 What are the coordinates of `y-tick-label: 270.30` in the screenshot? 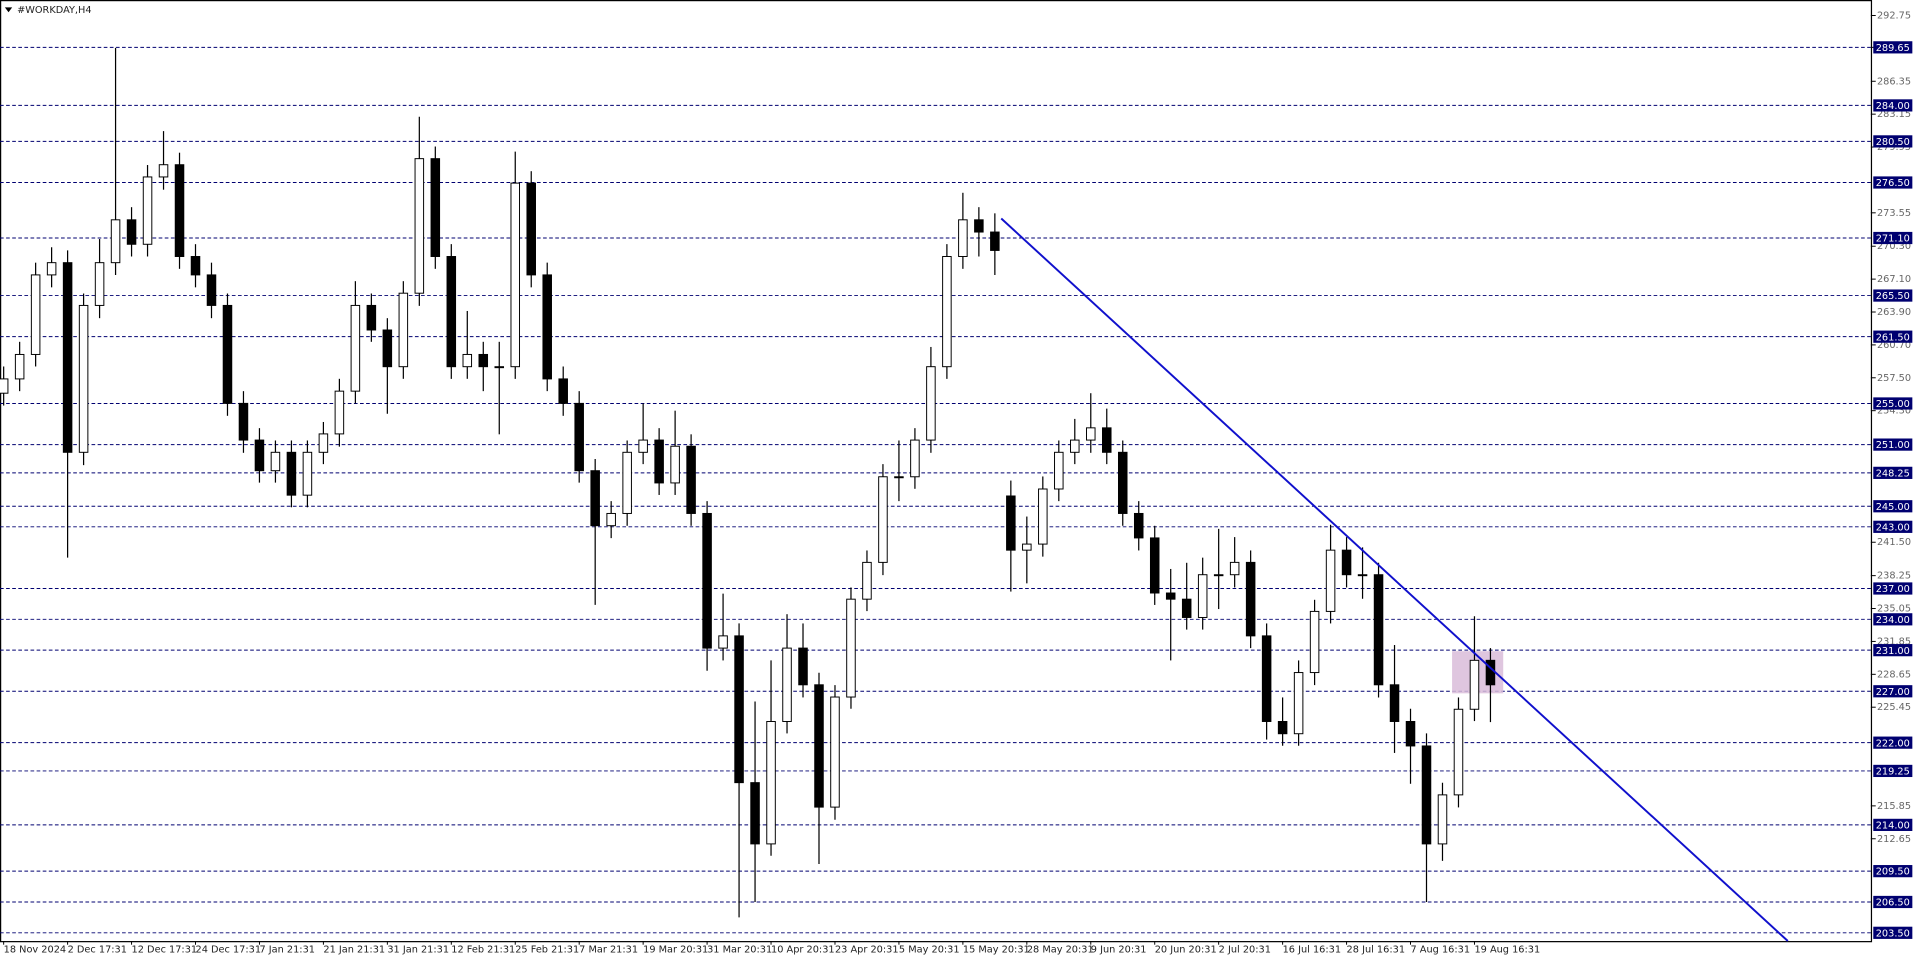 It's located at (1894, 246).